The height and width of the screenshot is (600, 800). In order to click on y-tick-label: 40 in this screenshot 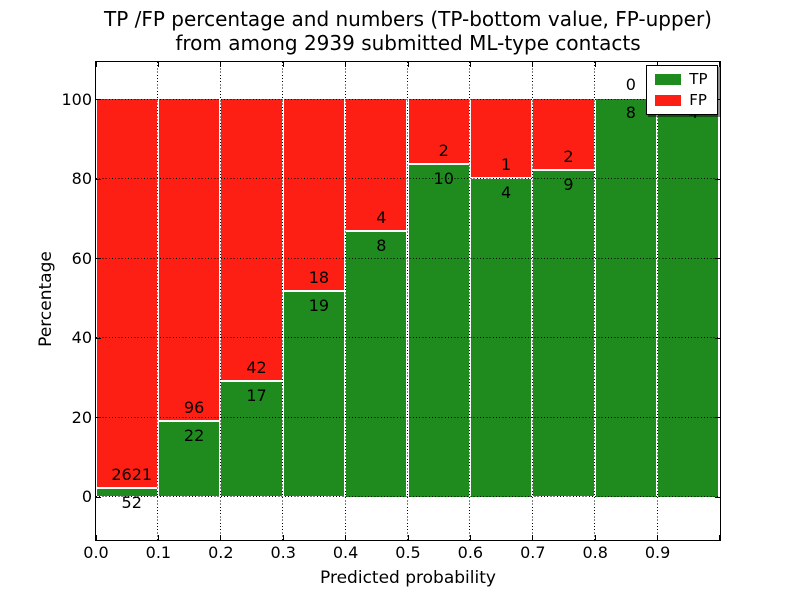, I will do `click(81, 337)`.